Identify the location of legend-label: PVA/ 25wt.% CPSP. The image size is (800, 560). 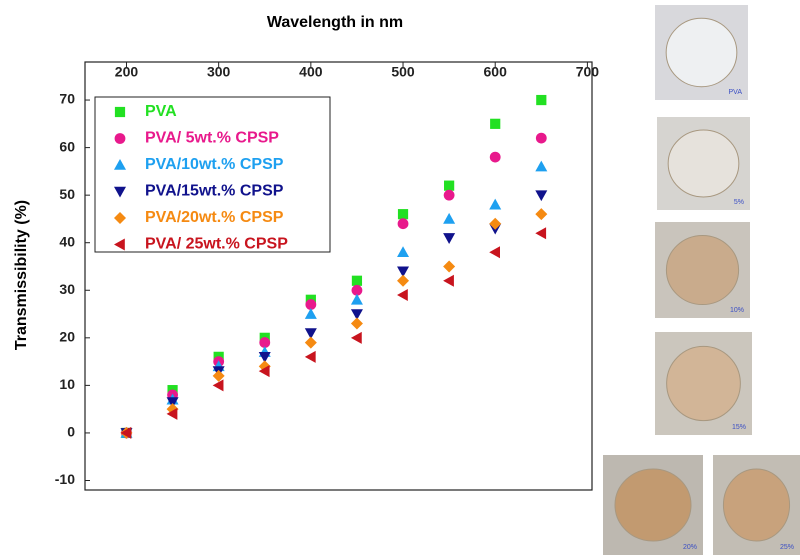
(216, 244).